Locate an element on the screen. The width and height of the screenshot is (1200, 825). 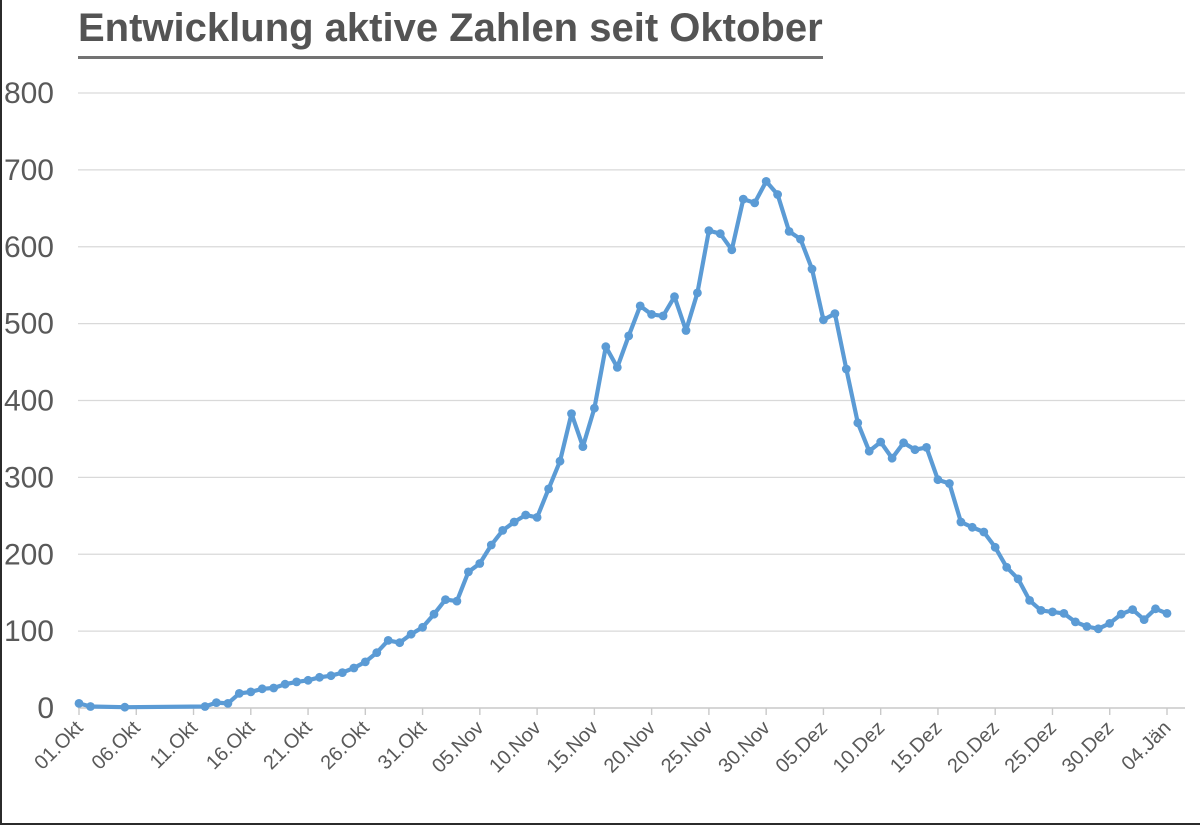
x-axis-tick-label: 04.Jän is located at coordinates (1147, 746).